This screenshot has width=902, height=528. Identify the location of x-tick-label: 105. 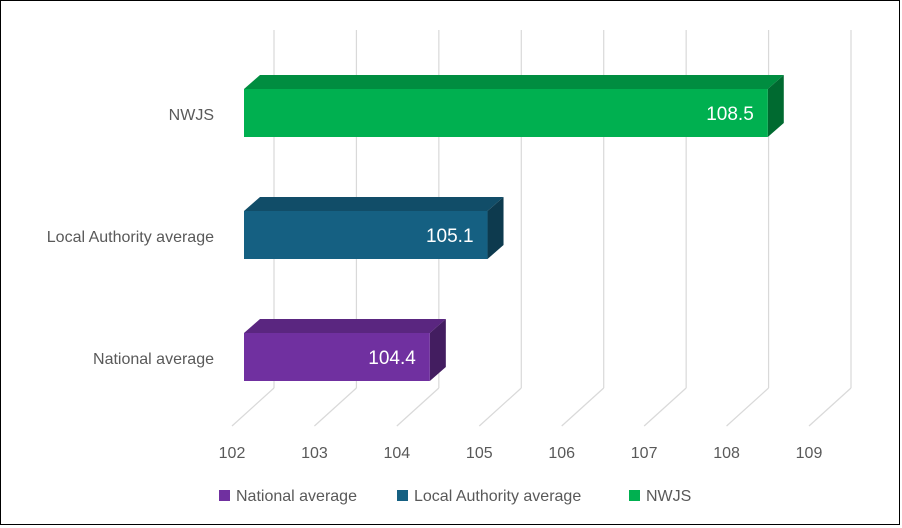
(479, 453).